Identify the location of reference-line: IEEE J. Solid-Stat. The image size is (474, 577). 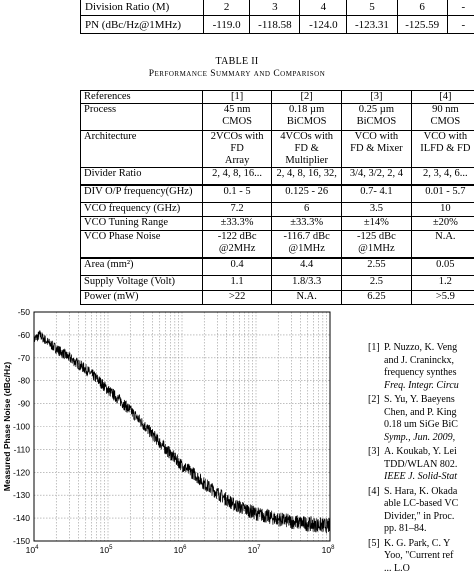
(421, 477).